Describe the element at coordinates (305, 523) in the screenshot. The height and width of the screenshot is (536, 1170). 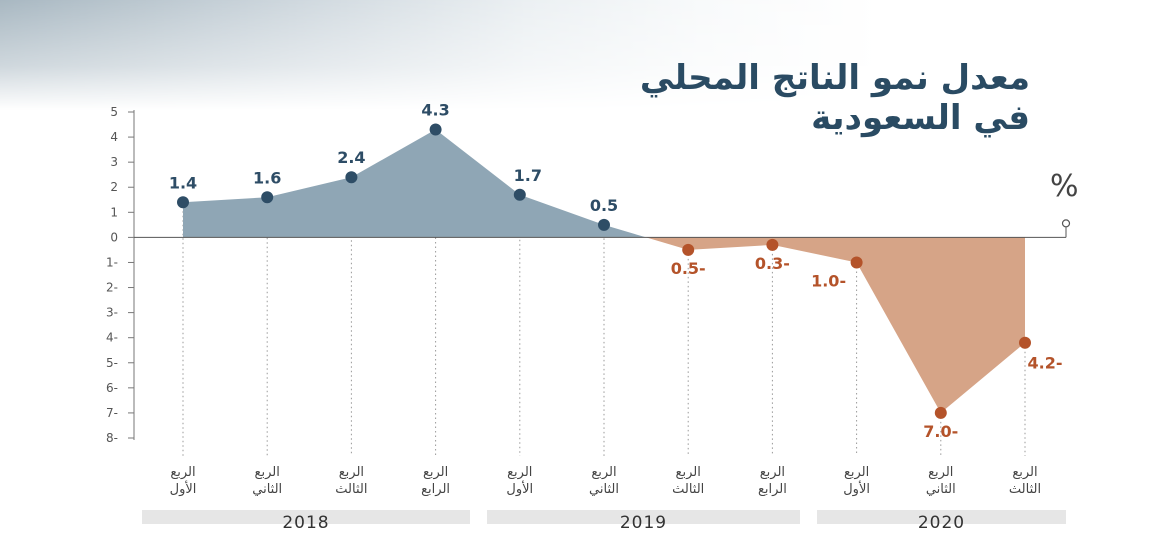
I see `year-label: 2018` at that location.